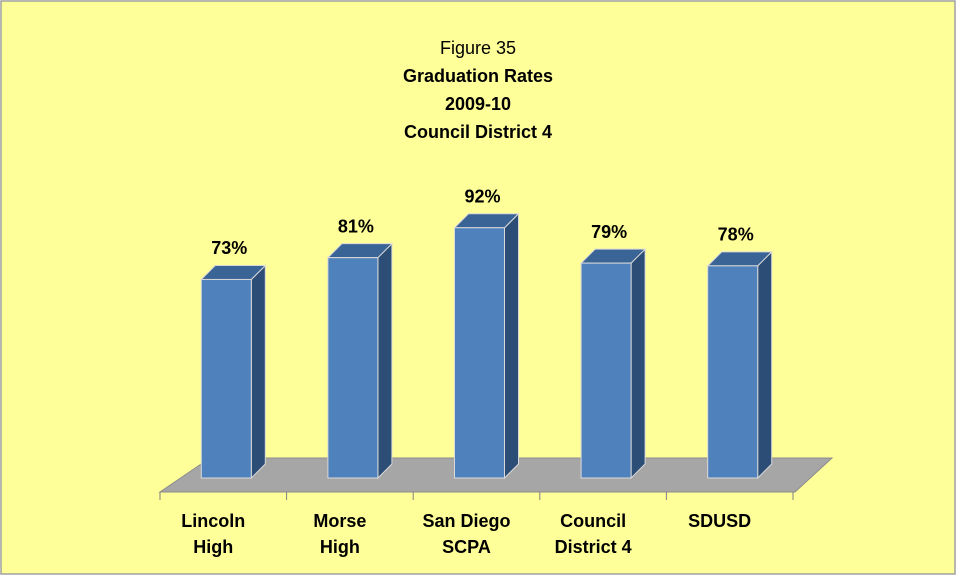  Describe the element at coordinates (229, 248) in the screenshot. I see `data-label: 73%` at that location.